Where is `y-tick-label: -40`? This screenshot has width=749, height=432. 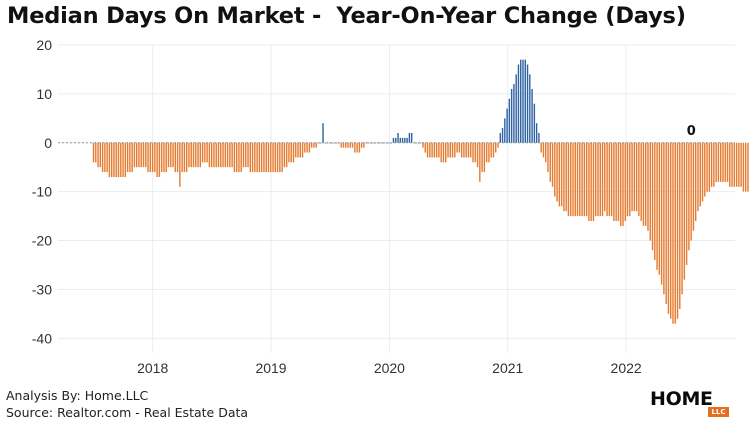
y-tick-label: -40 is located at coordinates (42, 338).